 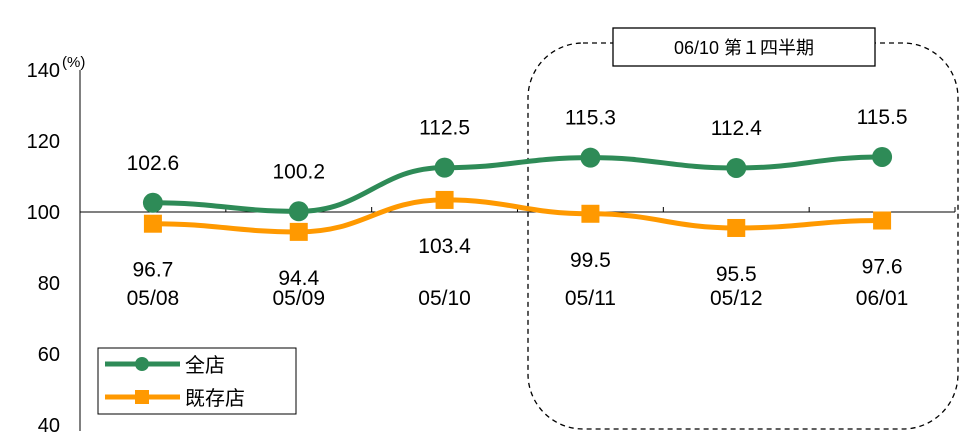 I want to click on data-label: 115.3, so click(x=590, y=118).